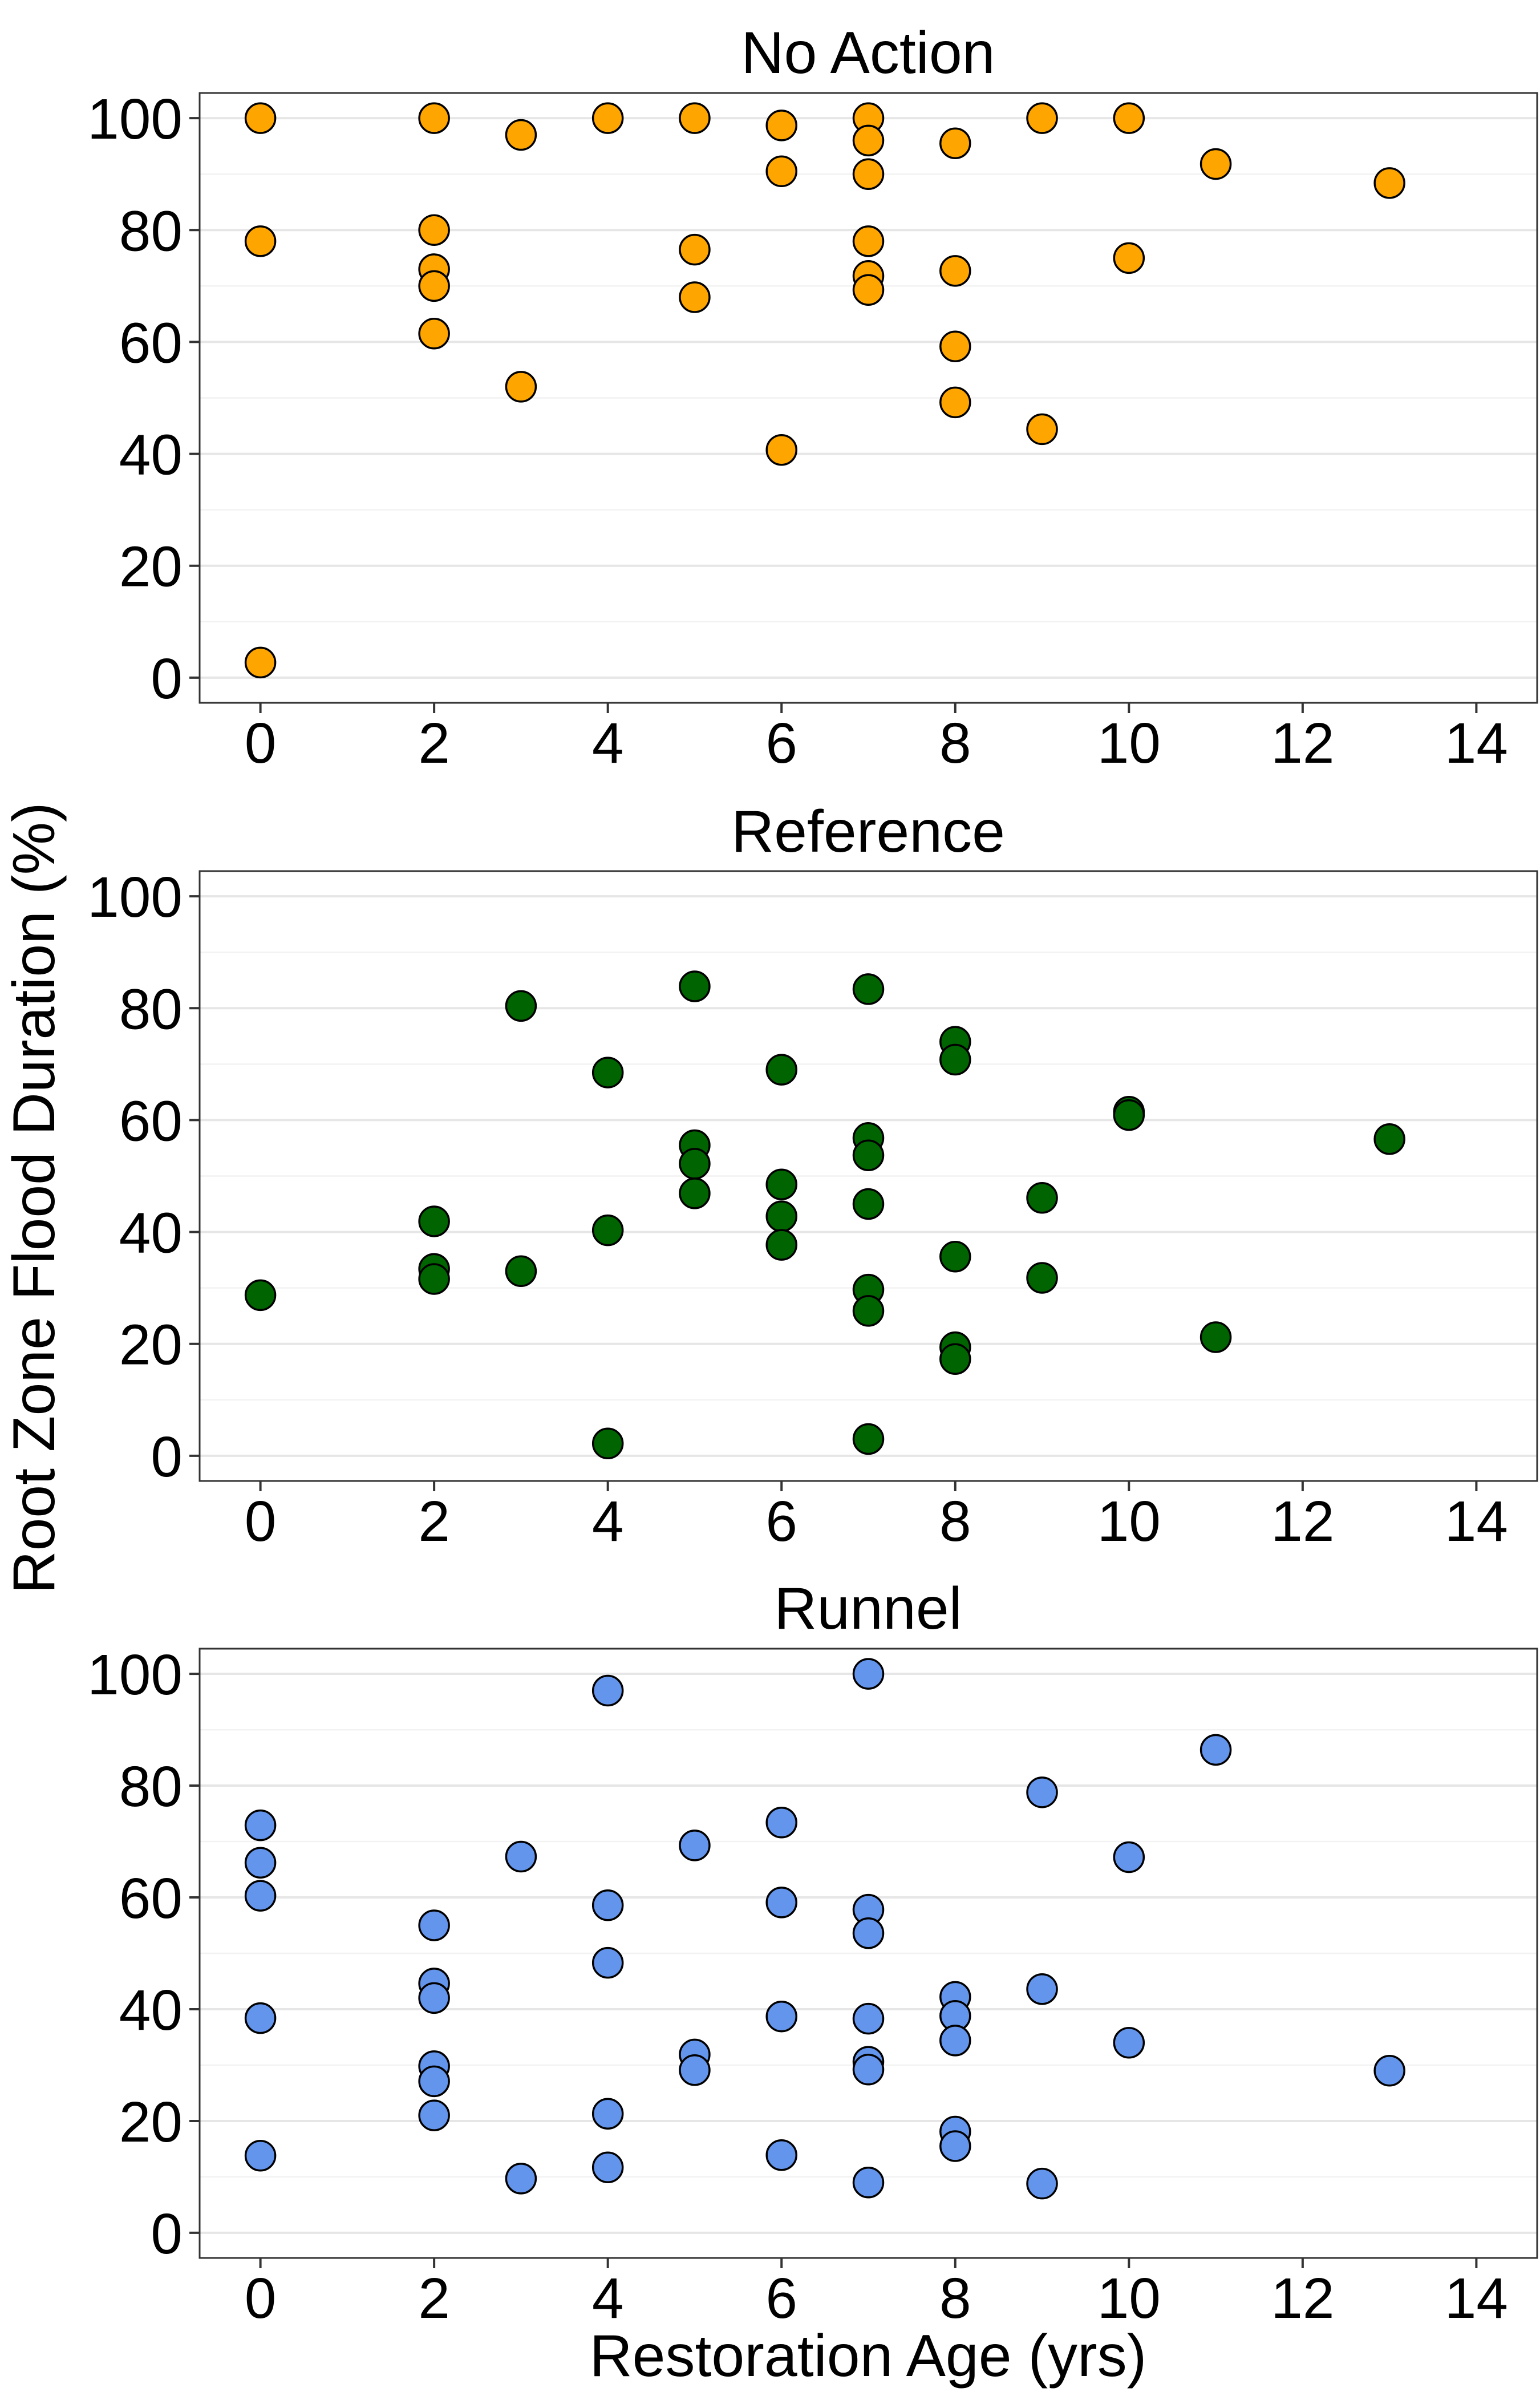  What do you see at coordinates (868, 53) in the screenshot?
I see `panel-title: No Action` at bounding box center [868, 53].